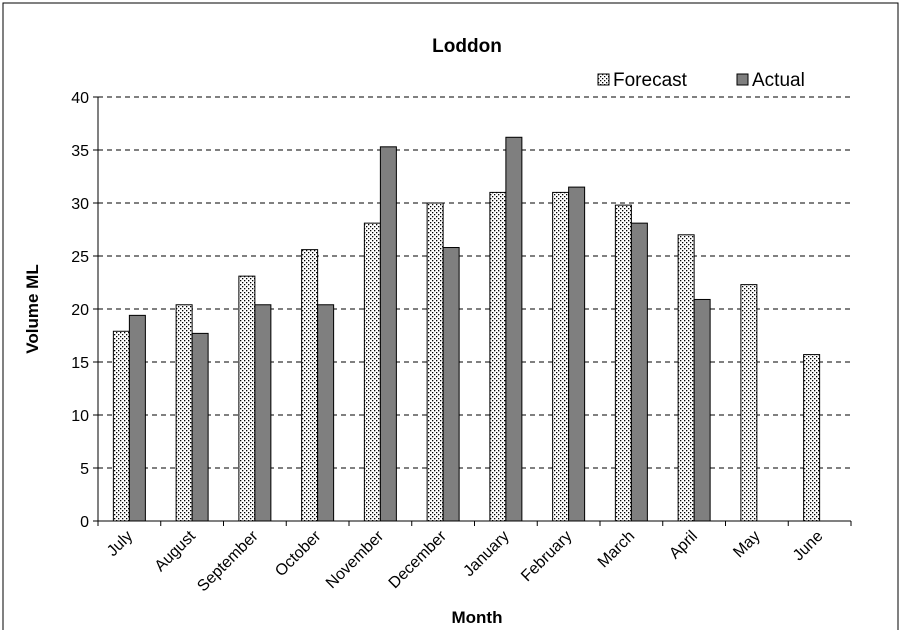 The height and width of the screenshot is (635, 901). Describe the element at coordinates (812, 438) in the screenshot. I see `bar-forecast-june` at that location.